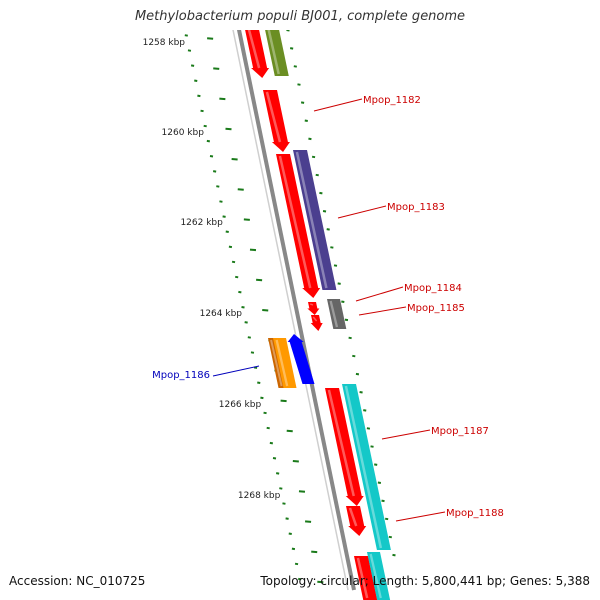 This screenshot has width=600, height=600. What do you see at coordinates (353, 517) in the screenshot?
I see `gene-arrow-1188-shine` at bounding box center [353, 517].